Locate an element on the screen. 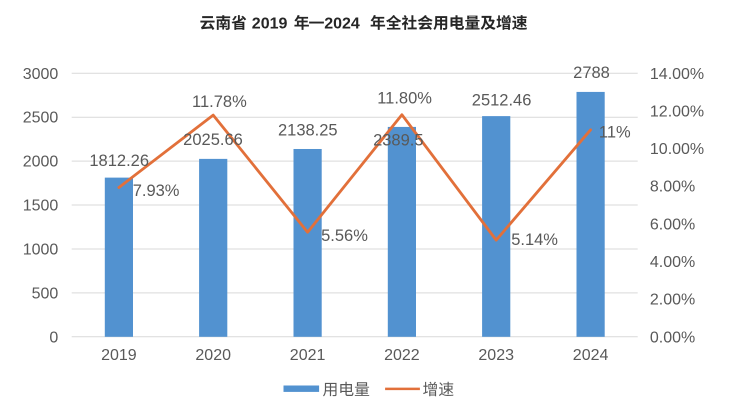 The image size is (731, 408). svg-text: 6.00% is located at coordinates (672, 224).